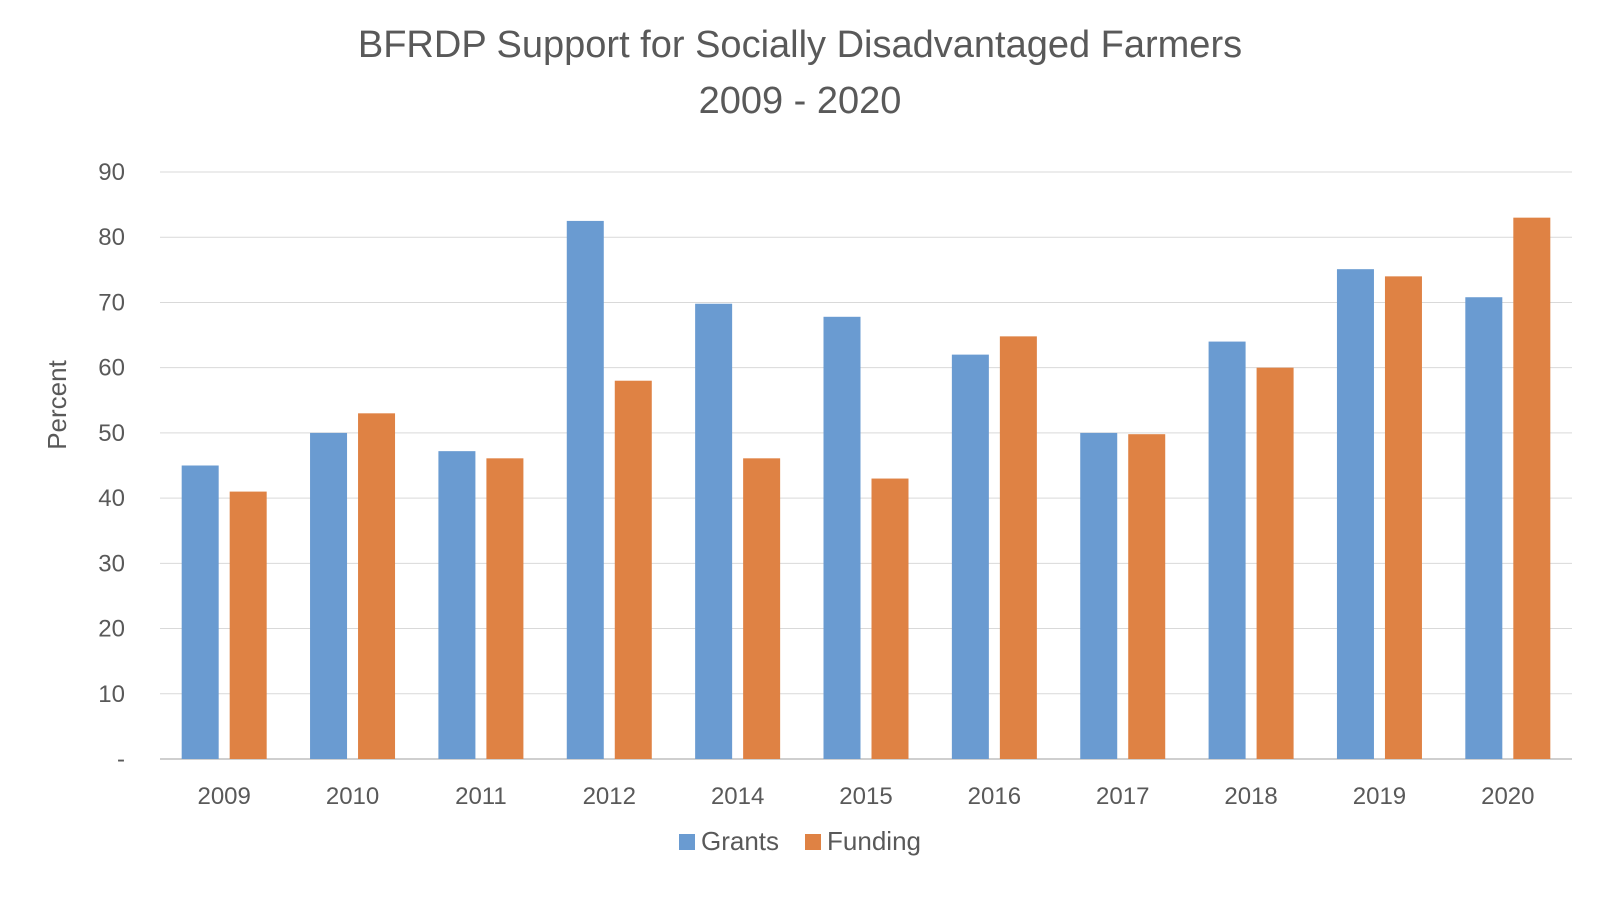 The image size is (1600, 901). Describe the element at coordinates (970, 556) in the screenshot. I see `bar-grants-2016` at that location.